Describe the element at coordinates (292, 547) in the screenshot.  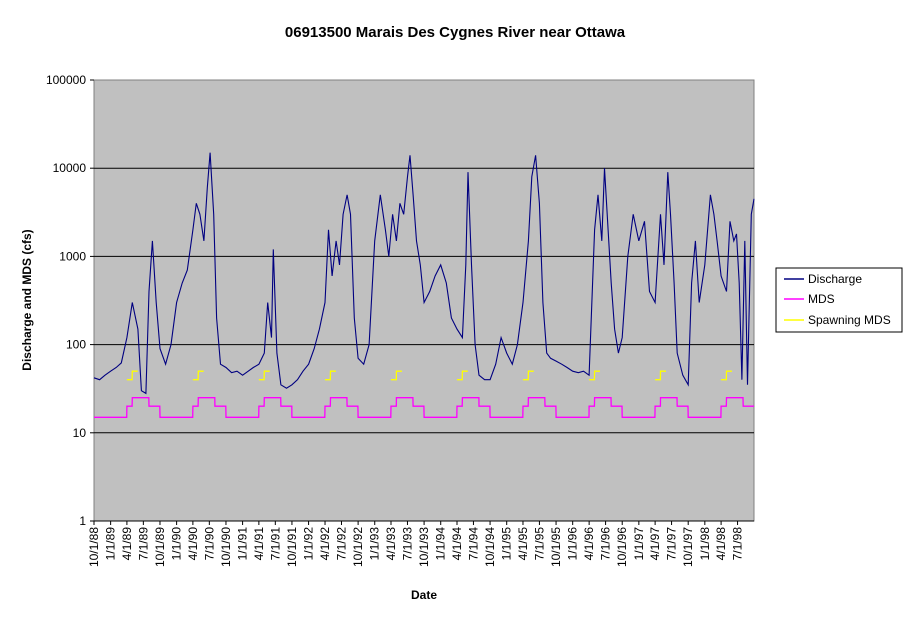
I see `x-tick-label: 10/1/91` at that location.